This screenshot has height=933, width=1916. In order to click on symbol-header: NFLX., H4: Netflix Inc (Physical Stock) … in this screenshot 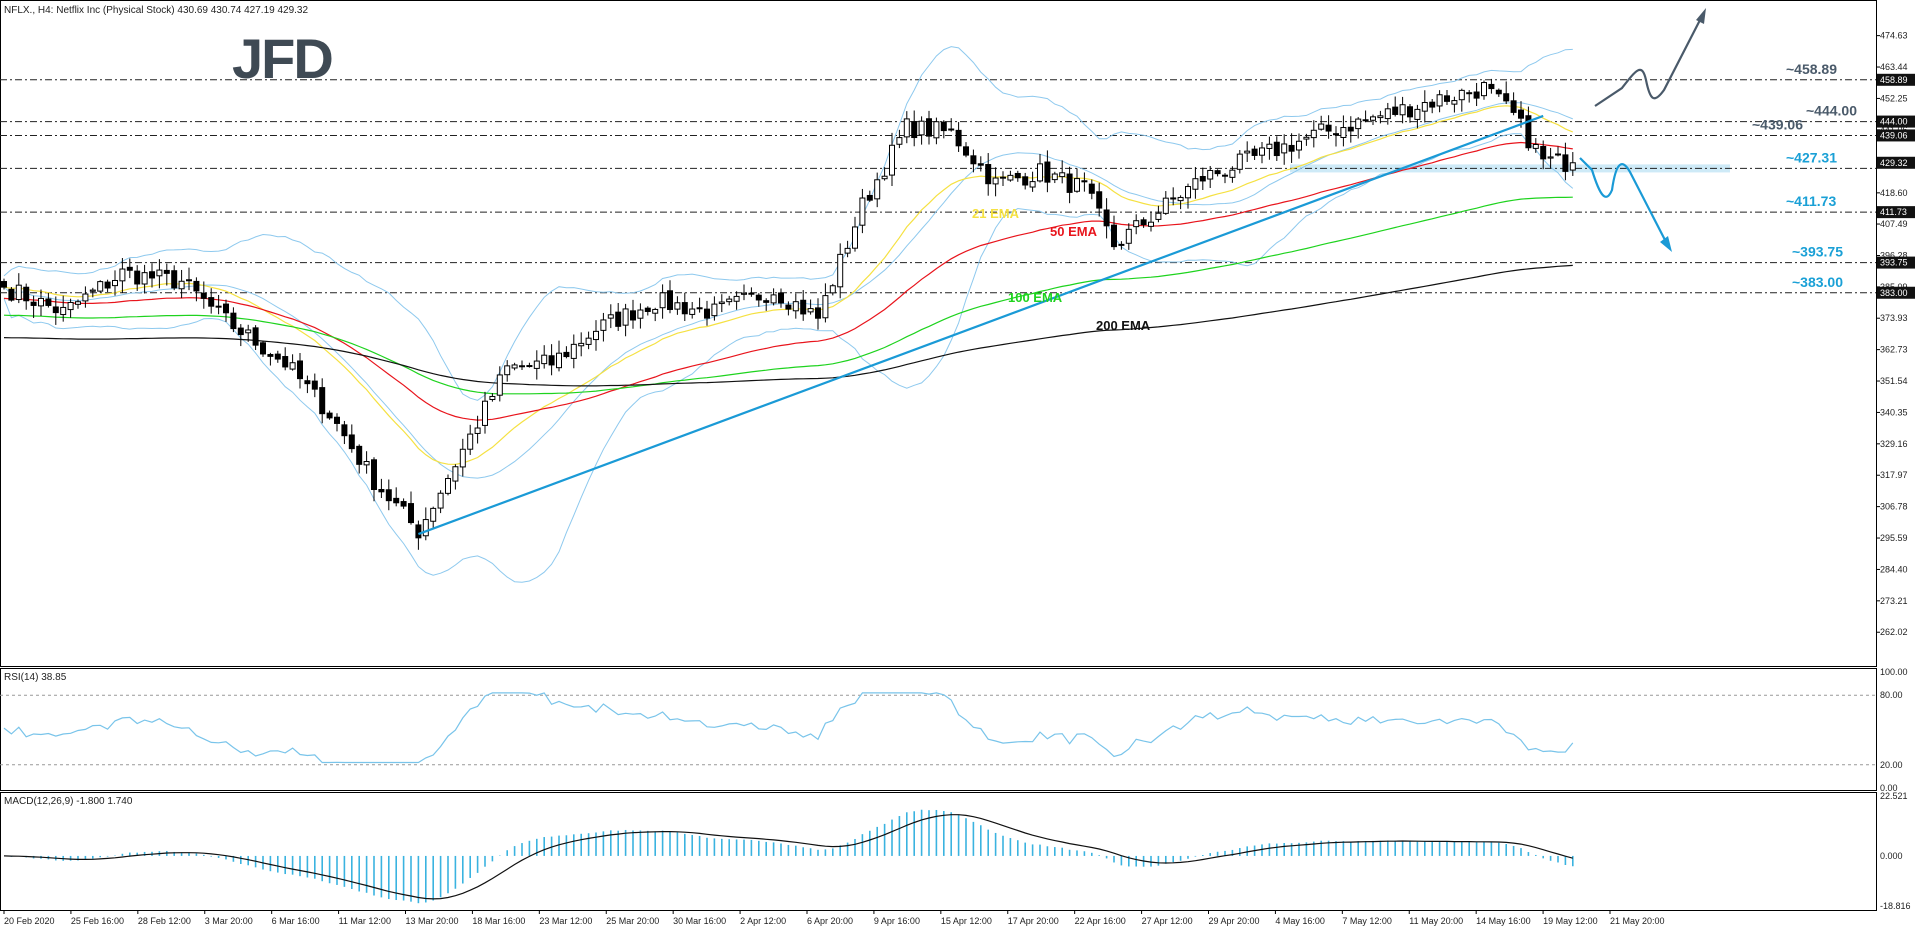, I will do `click(156, 10)`.